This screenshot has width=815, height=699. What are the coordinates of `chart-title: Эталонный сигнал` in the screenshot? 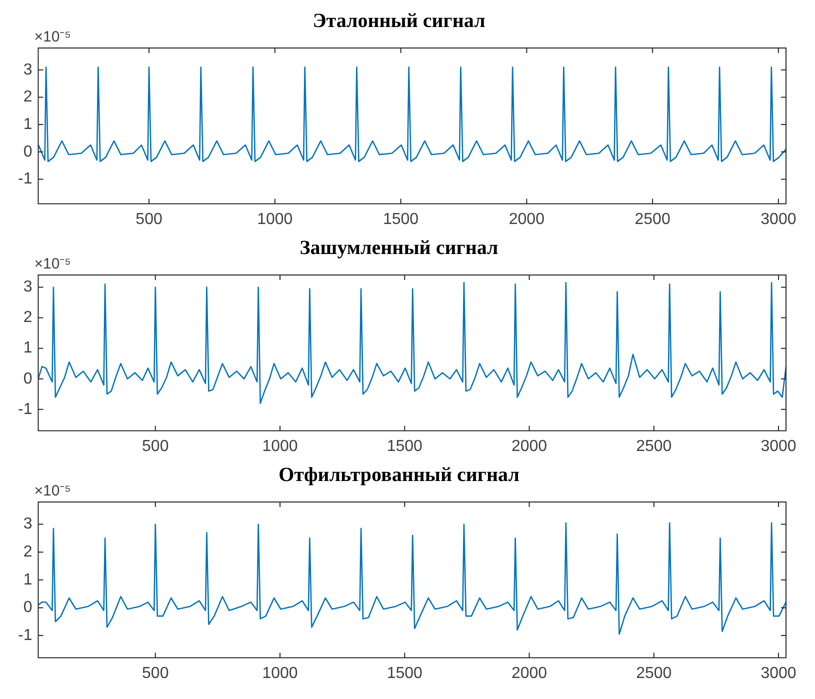 It's located at (399, 21).